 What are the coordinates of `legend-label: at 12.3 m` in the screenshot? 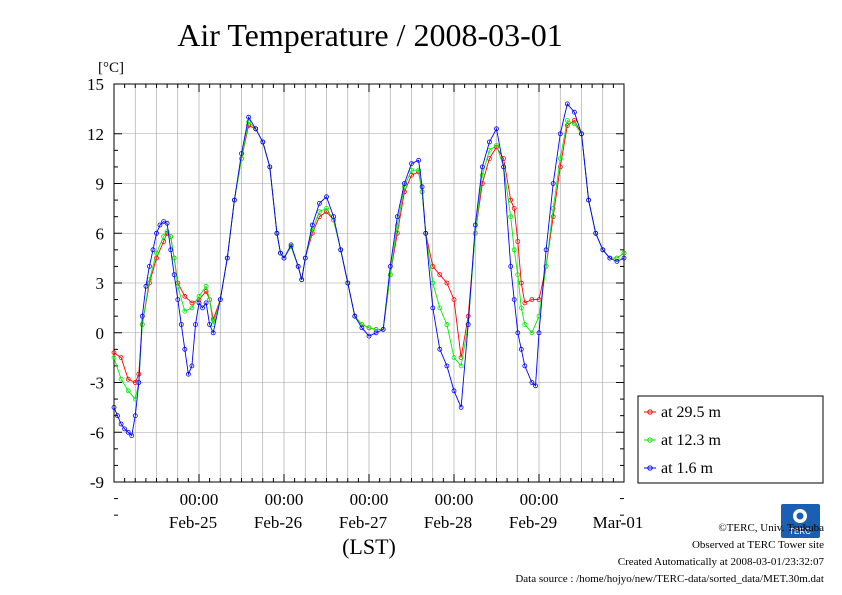 It's located at (691, 440).